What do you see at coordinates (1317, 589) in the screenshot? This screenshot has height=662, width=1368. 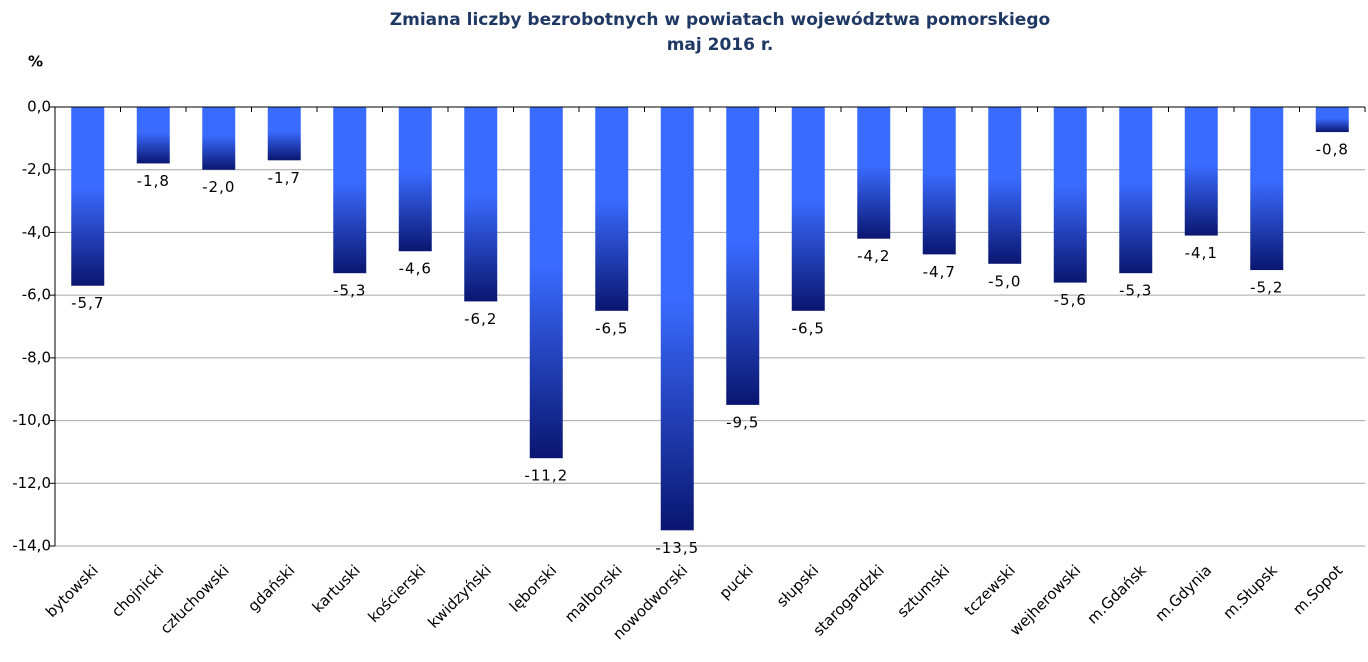 I see `x-tick-label: m.Sopot` at bounding box center [1317, 589].